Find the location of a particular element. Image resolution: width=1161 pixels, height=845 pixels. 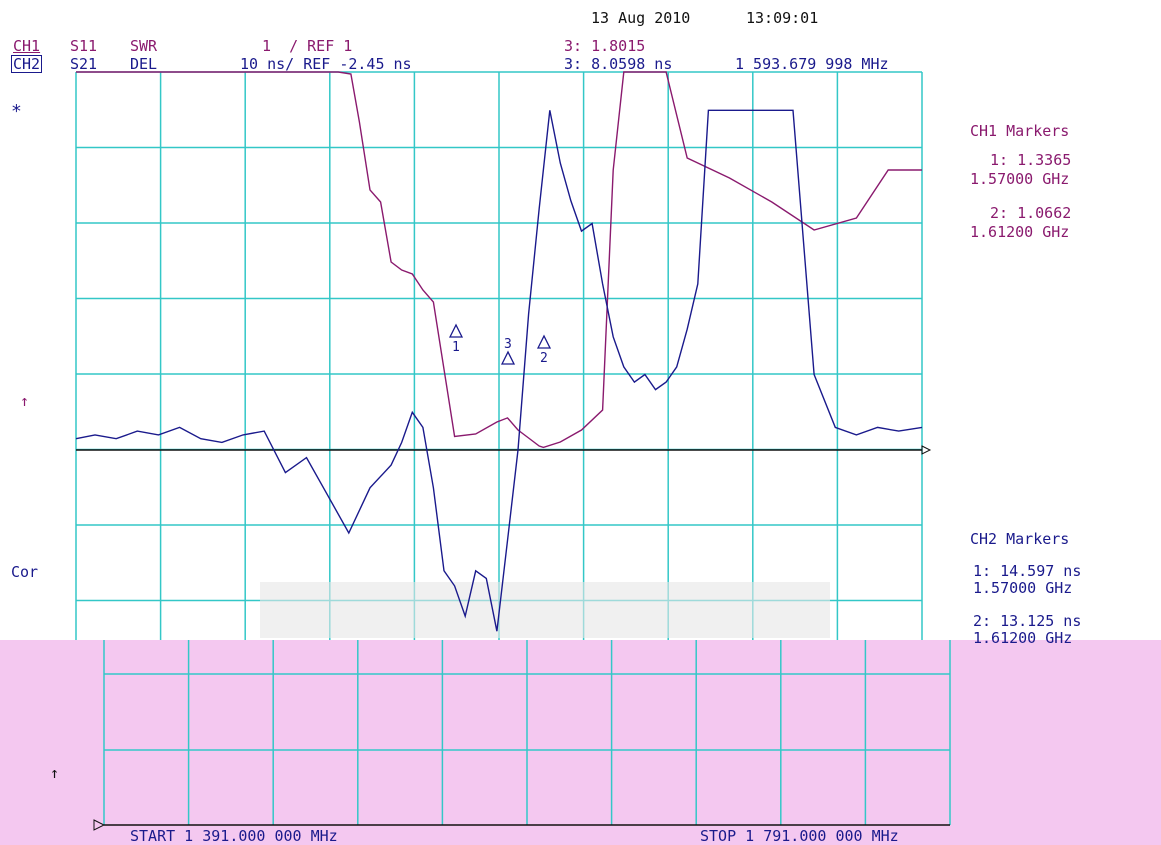

ch1-format: SWR is located at coordinates (144, 46).